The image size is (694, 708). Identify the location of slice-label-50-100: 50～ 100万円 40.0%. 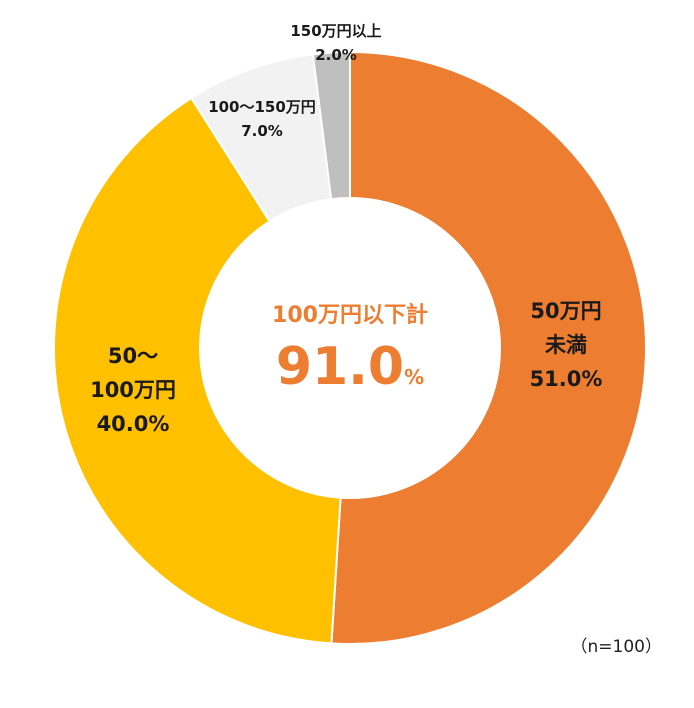
(133, 390).